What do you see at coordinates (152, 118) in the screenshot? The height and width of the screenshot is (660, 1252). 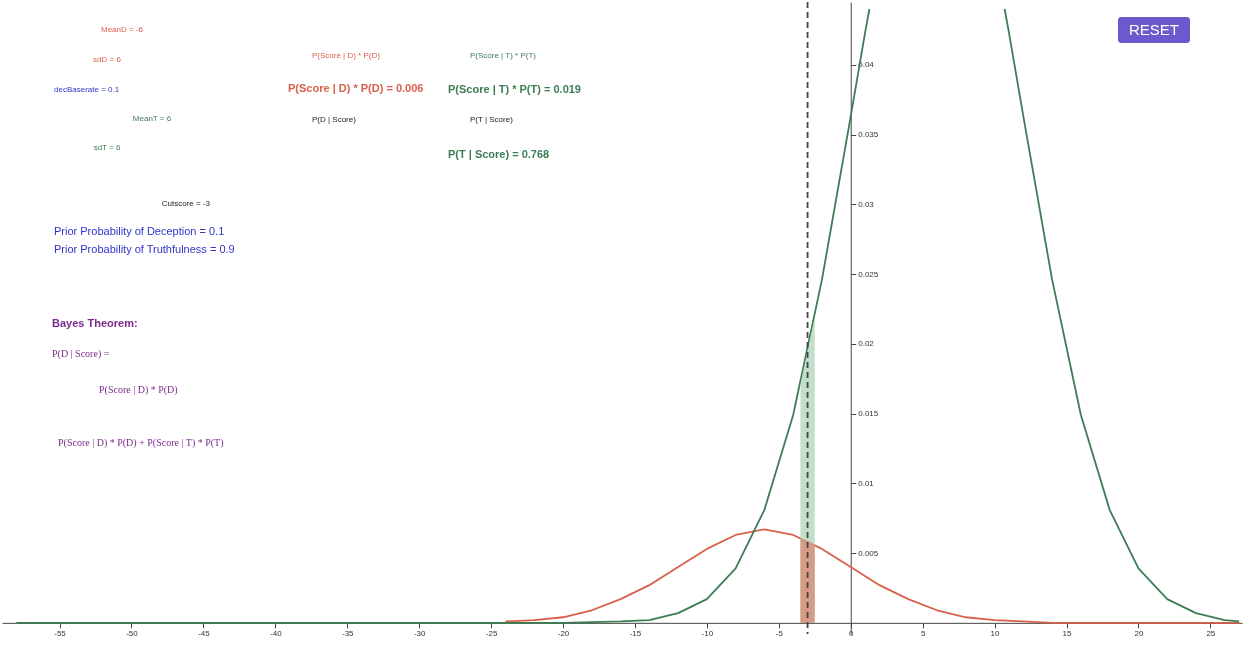 I see `annotation: MeanT = 6` at bounding box center [152, 118].